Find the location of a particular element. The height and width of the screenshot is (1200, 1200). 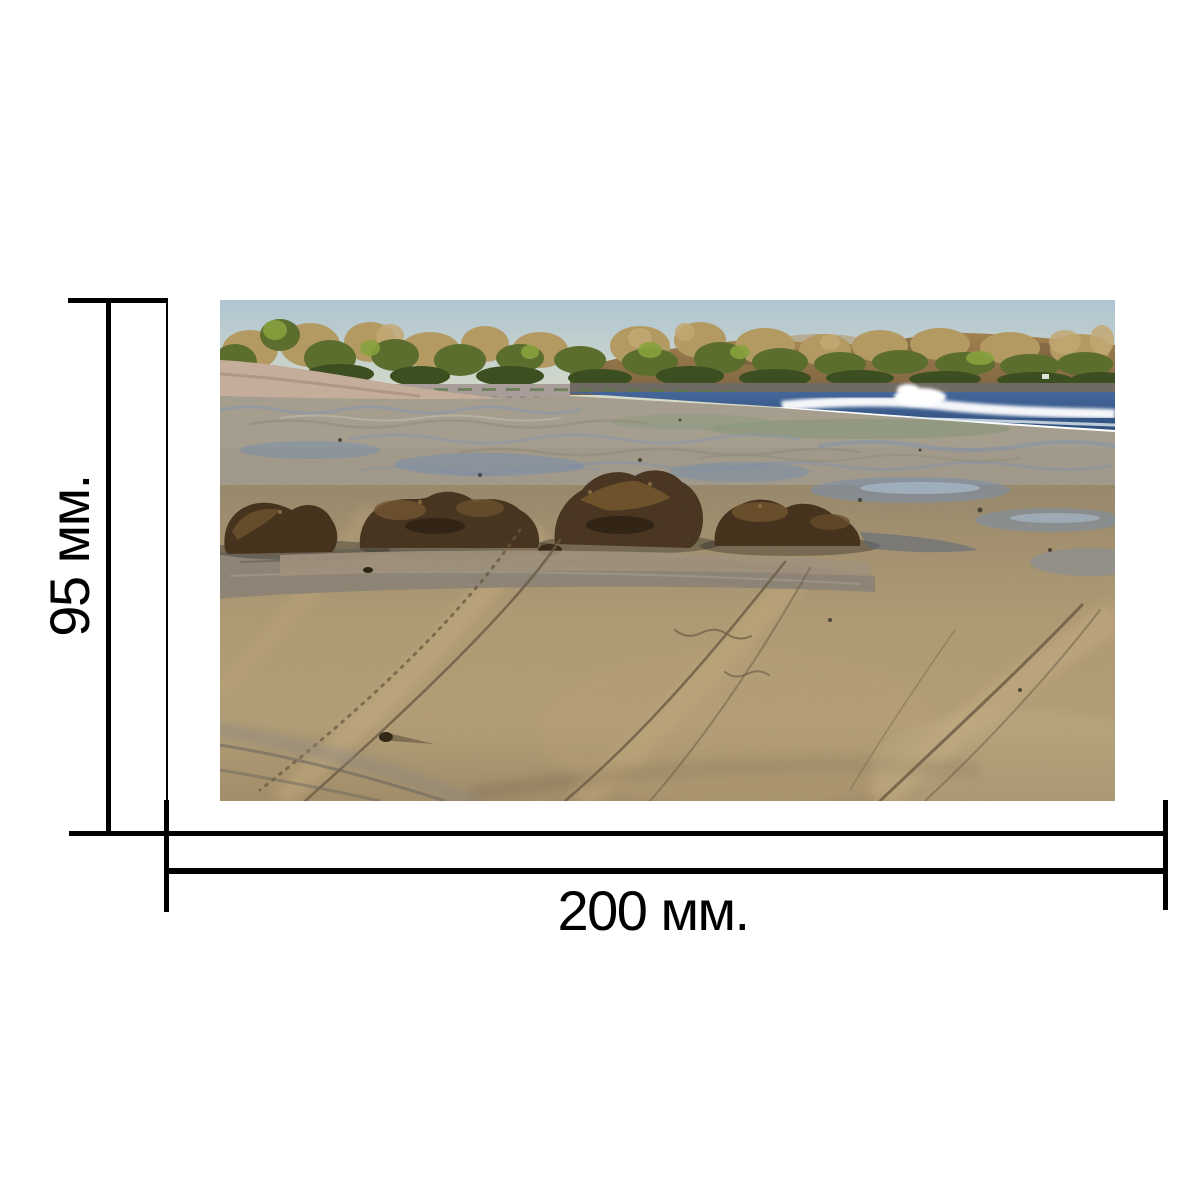

bottom-baseline is located at coordinates (618, 833).